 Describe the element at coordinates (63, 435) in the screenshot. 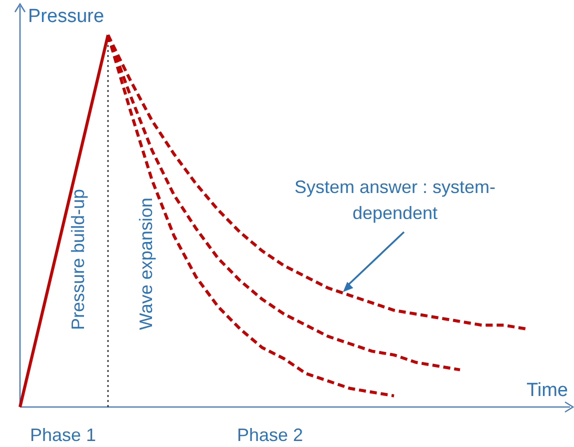

I see `text: Phase 1` at that location.